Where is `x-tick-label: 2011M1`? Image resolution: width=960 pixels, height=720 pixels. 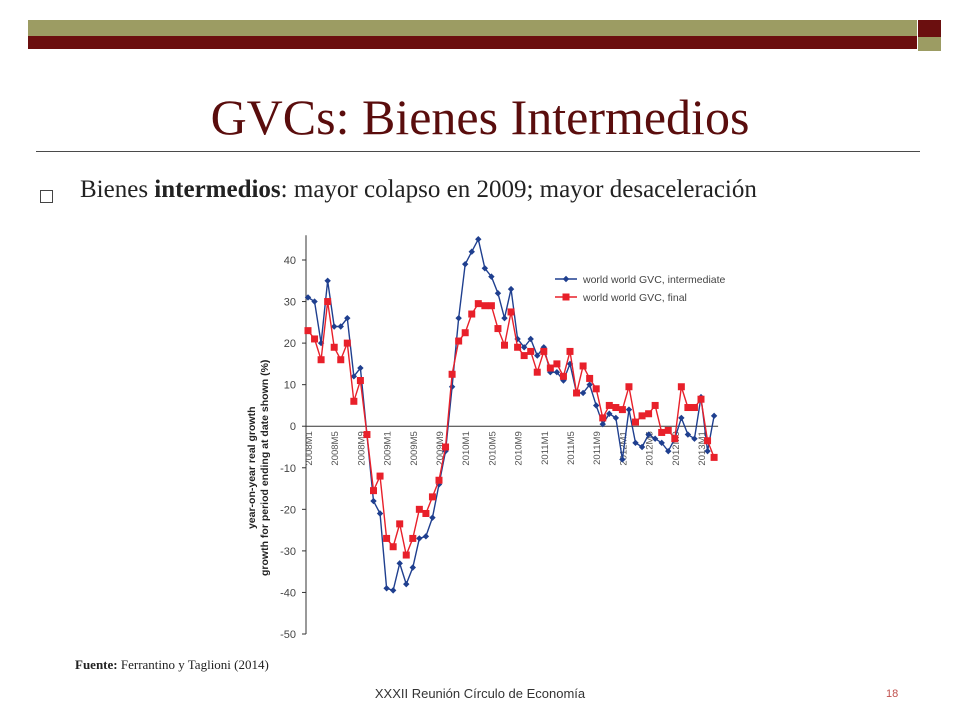
x-tick-label: 2011M1 is located at coordinates (545, 448).